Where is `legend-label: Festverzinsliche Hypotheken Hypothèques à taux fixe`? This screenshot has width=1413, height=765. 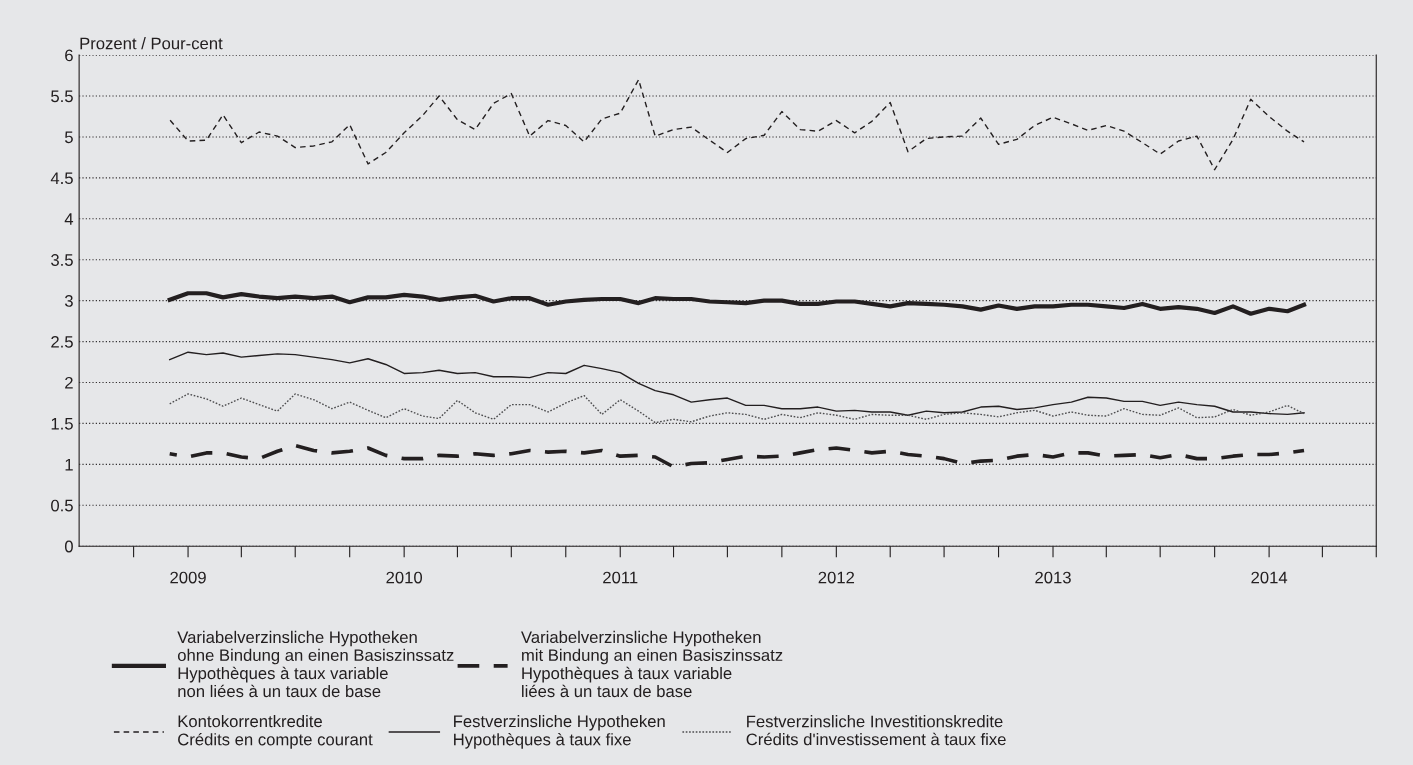
legend-label: Festverzinsliche Hypotheken Hypothèques à taux fixe is located at coordinates (559, 731).